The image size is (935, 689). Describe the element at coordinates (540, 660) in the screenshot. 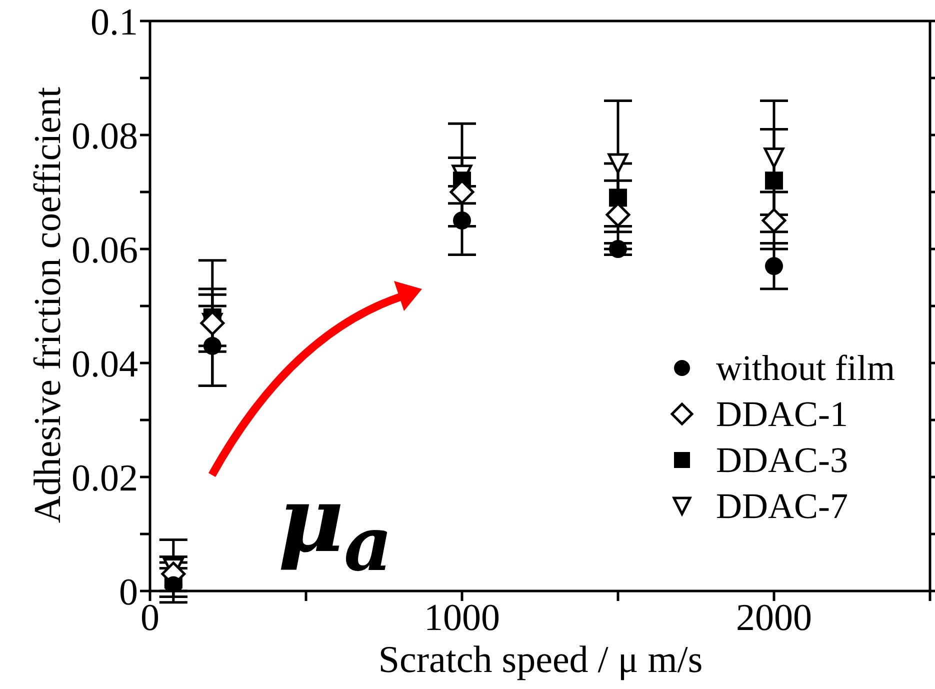

I see `x-axis-title: Scratch speed / μ m/s` at that location.